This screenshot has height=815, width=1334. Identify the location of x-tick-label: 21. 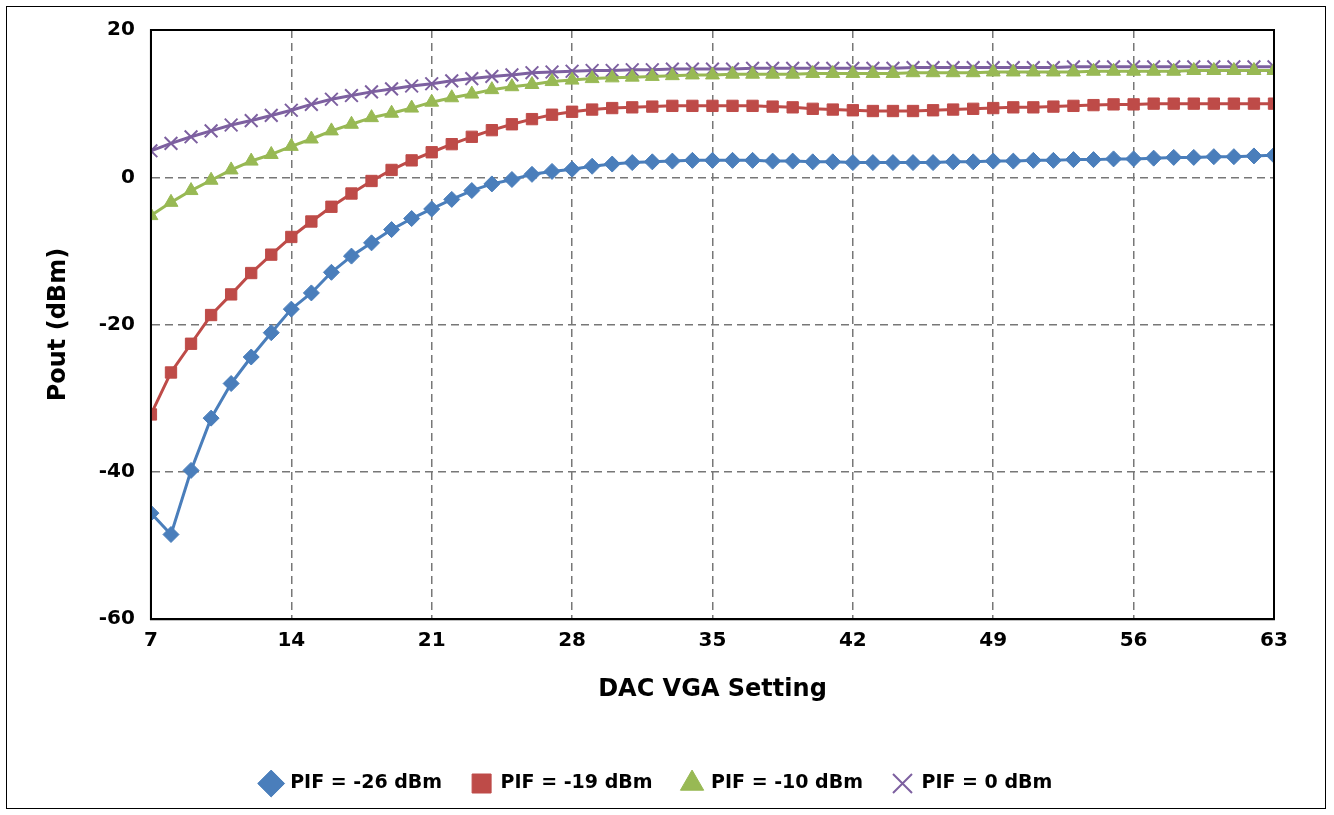
(431, 639).